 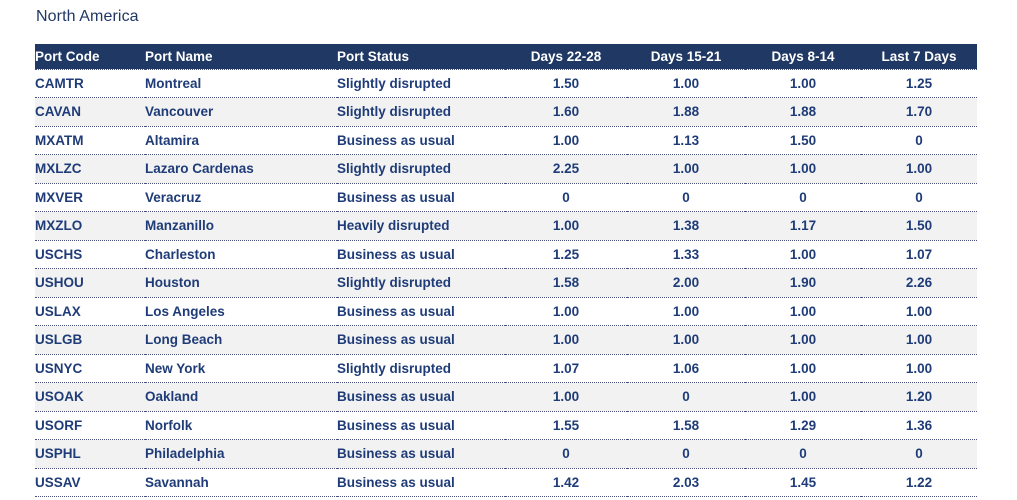 I want to click on cell-code: USORF, so click(x=59, y=425).